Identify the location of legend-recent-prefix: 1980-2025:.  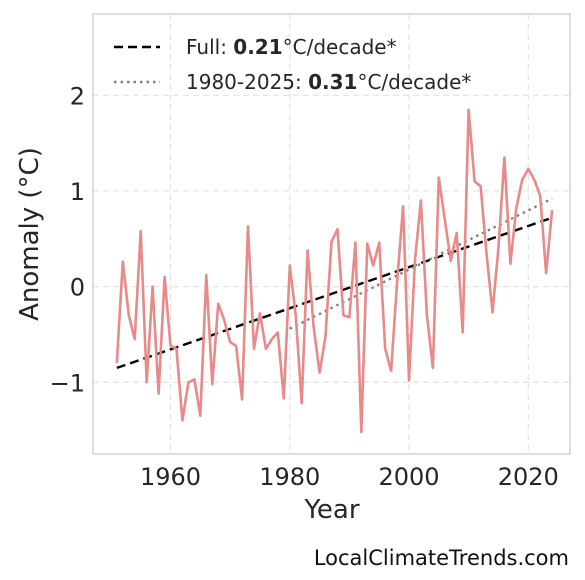
(247, 82).